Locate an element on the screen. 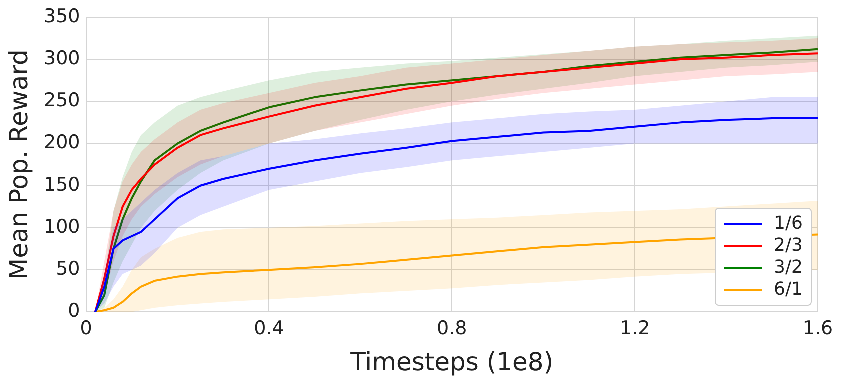 The image size is (846, 383). legend-label: 1/6 is located at coordinates (788, 224).